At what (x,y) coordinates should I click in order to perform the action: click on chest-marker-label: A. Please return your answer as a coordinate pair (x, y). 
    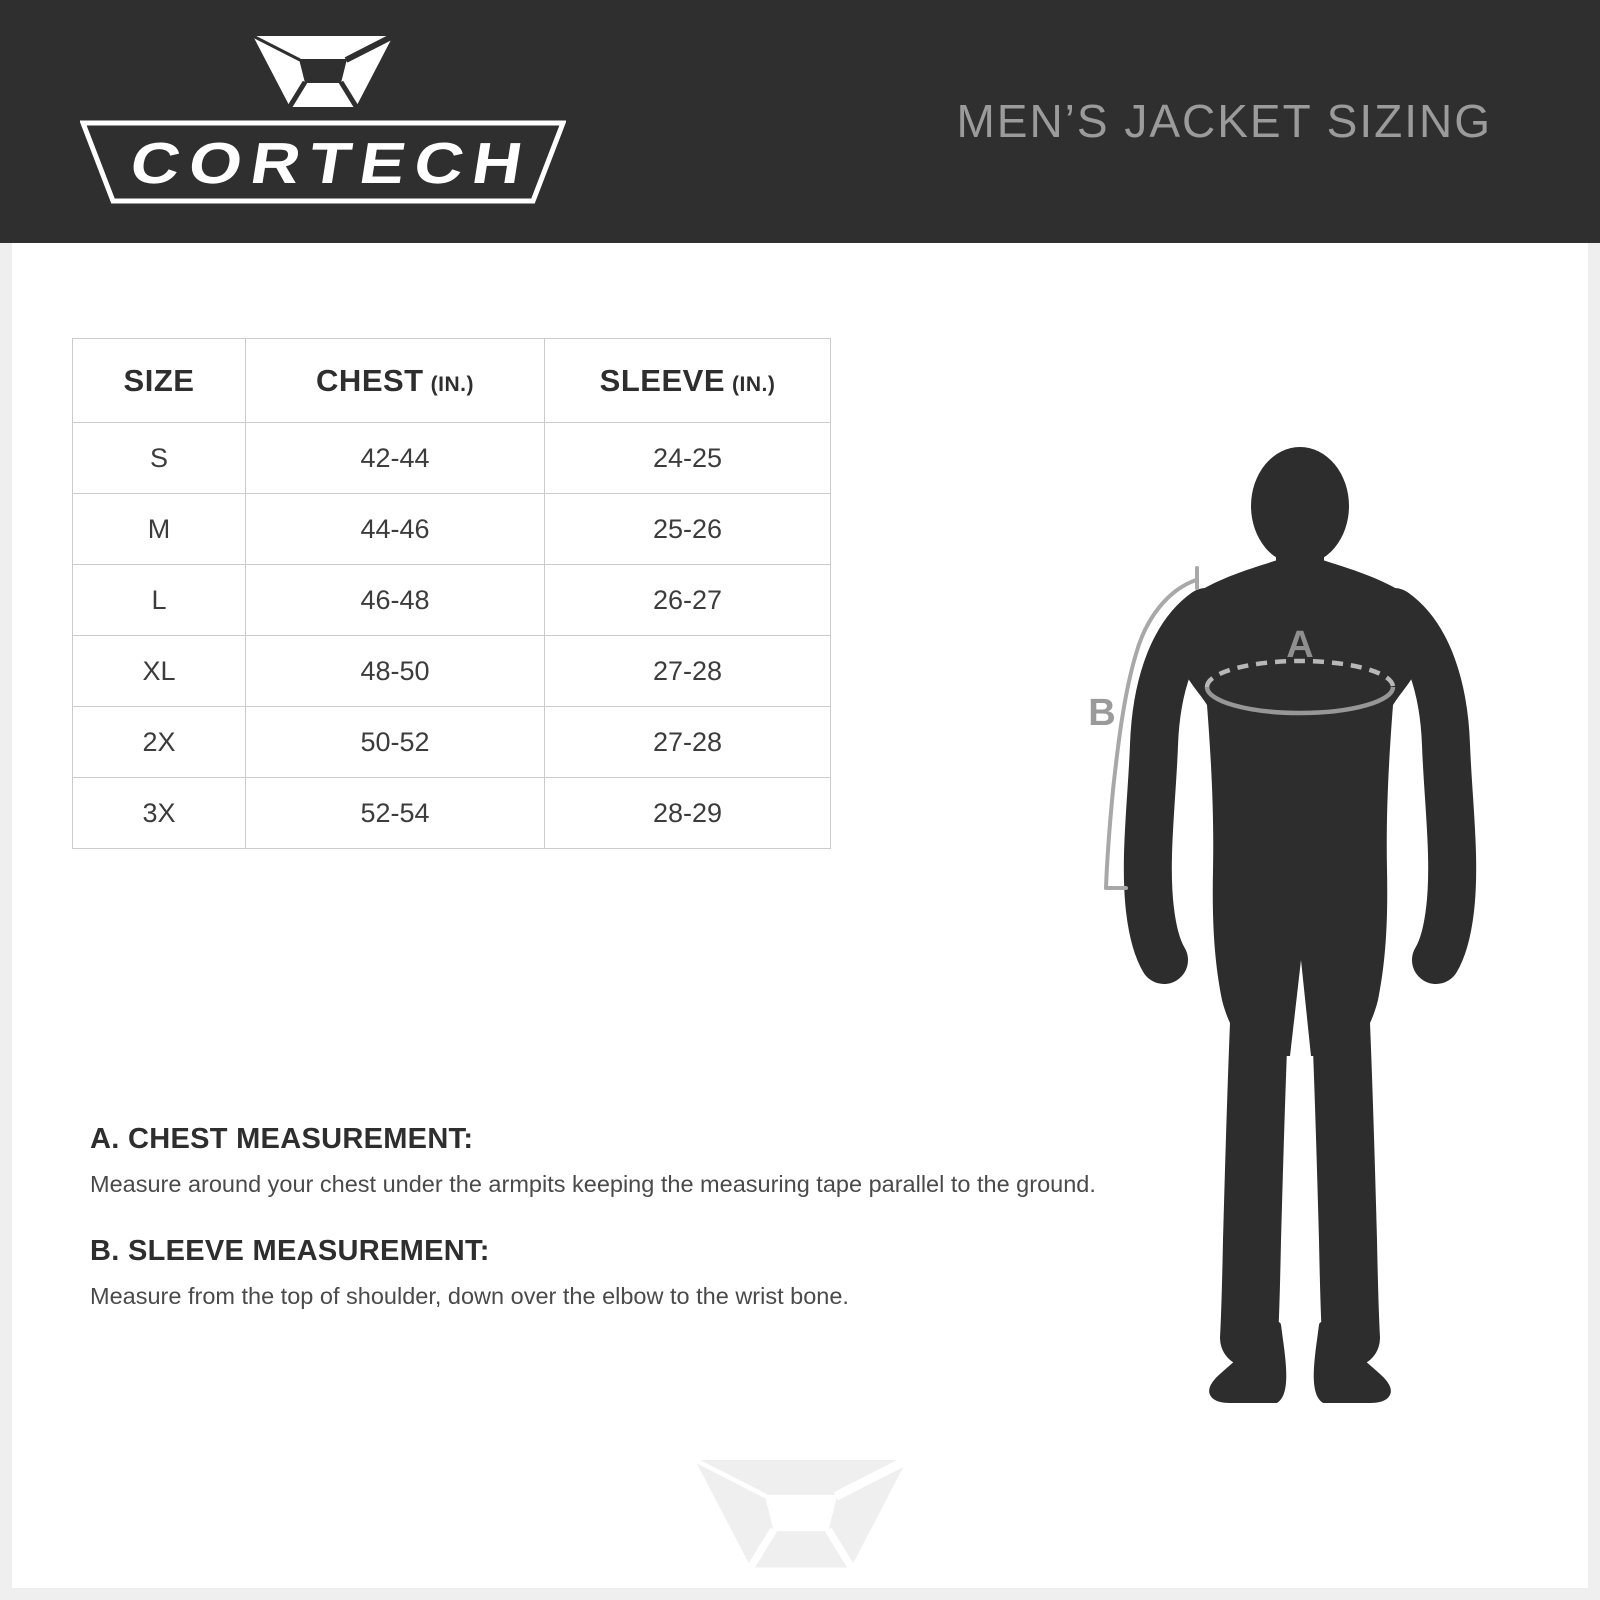
    Looking at the image, I should click on (1299, 645).